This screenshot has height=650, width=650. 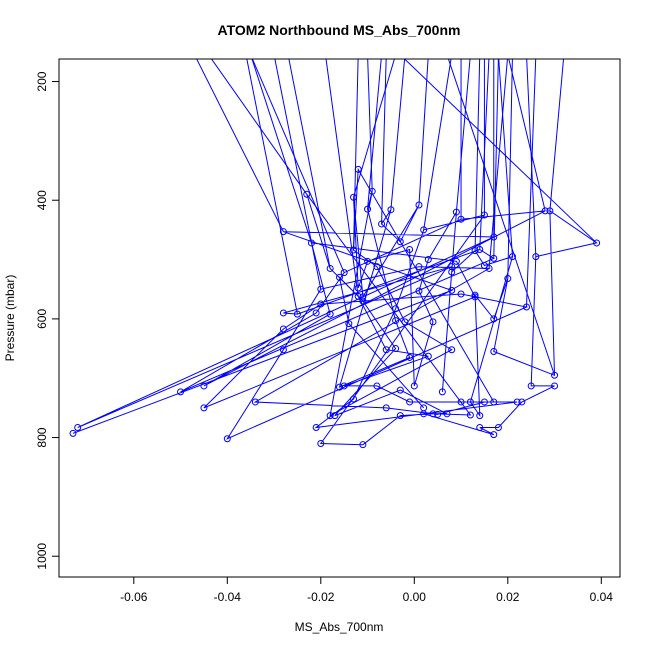 What do you see at coordinates (42, 200) in the screenshot?
I see `y-tick-label: 400` at bounding box center [42, 200].